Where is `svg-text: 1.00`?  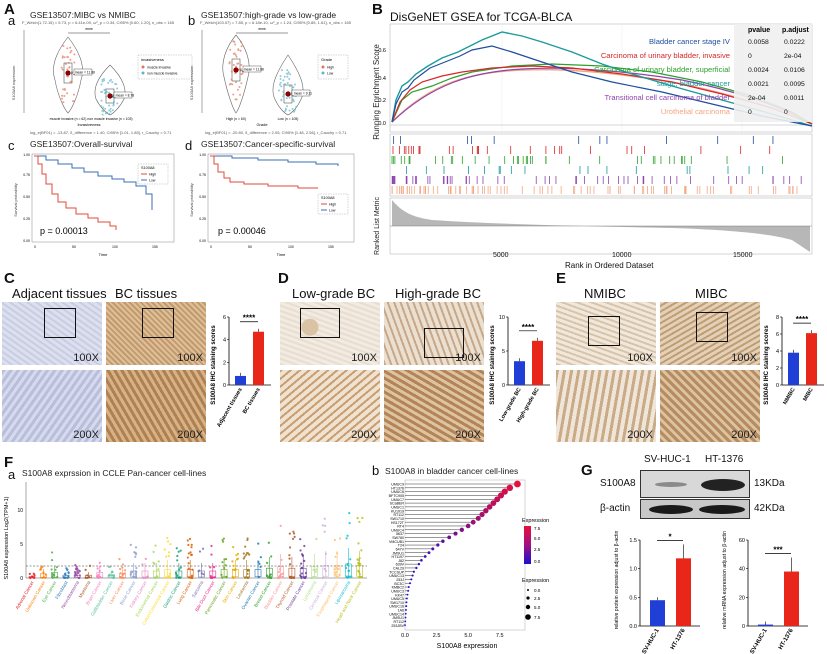 svg-text: 1.00 is located at coordinates (202, 155).